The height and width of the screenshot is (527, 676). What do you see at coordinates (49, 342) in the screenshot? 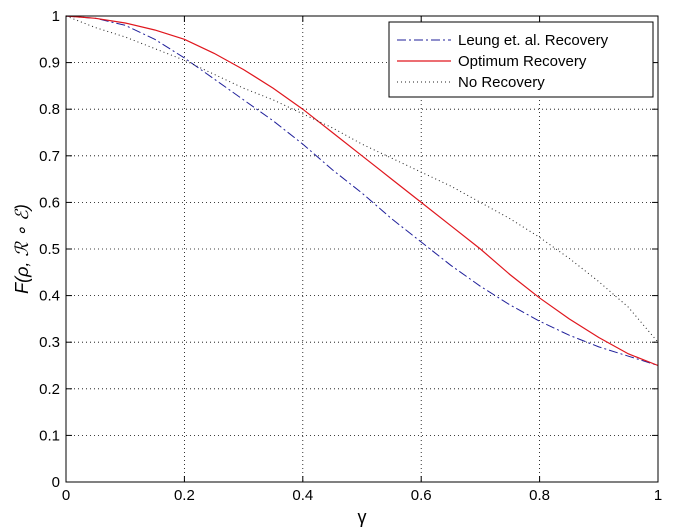
I see `y-tick-label: 0.3` at bounding box center [49, 342].